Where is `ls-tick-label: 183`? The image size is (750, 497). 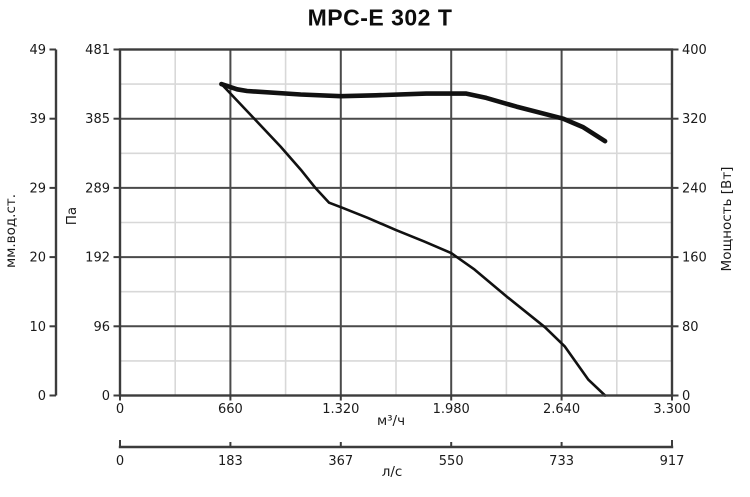
ls-tick-label: 183 is located at coordinates (230, 461).